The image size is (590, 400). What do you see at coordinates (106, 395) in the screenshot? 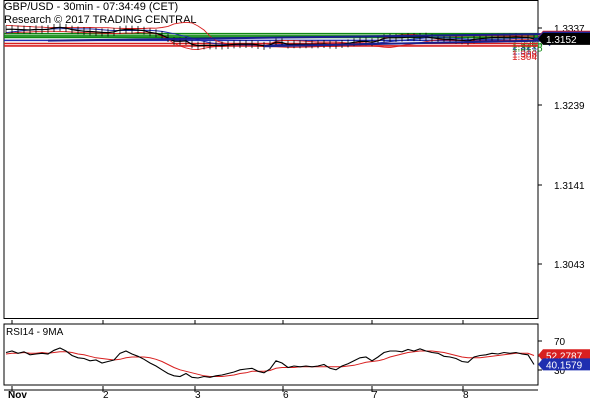
I see `x-tick-label: 2` at bounding box center [106, 395].